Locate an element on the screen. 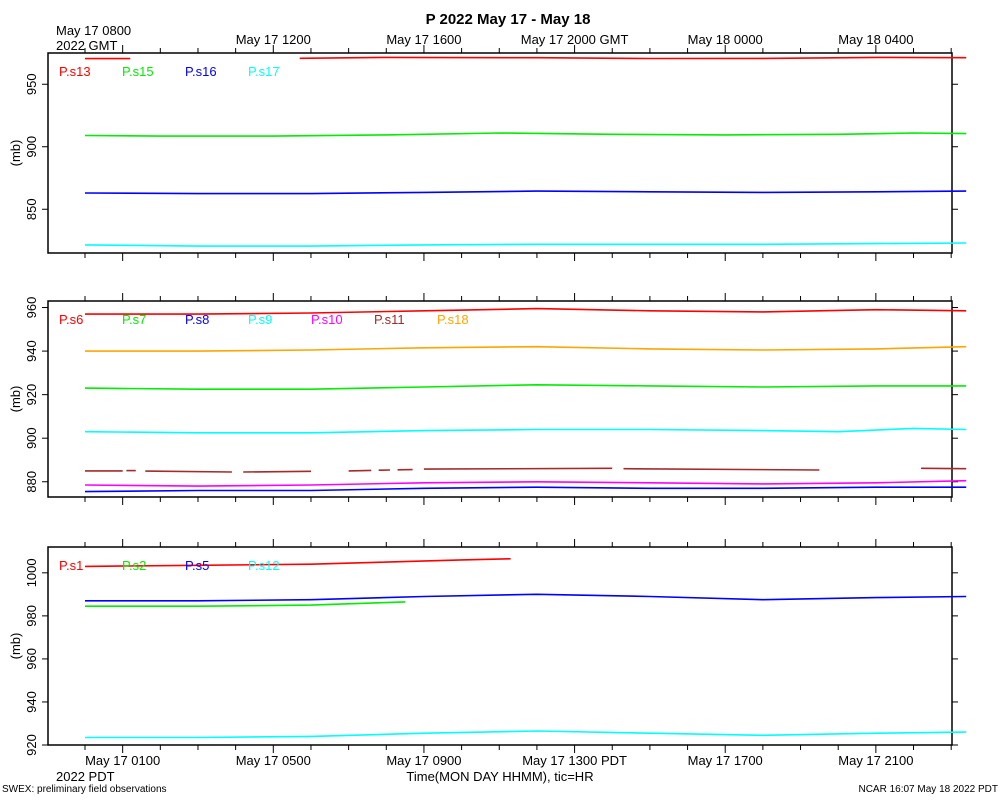  legend-label: P.s16 is located at coordinates (201, 71).